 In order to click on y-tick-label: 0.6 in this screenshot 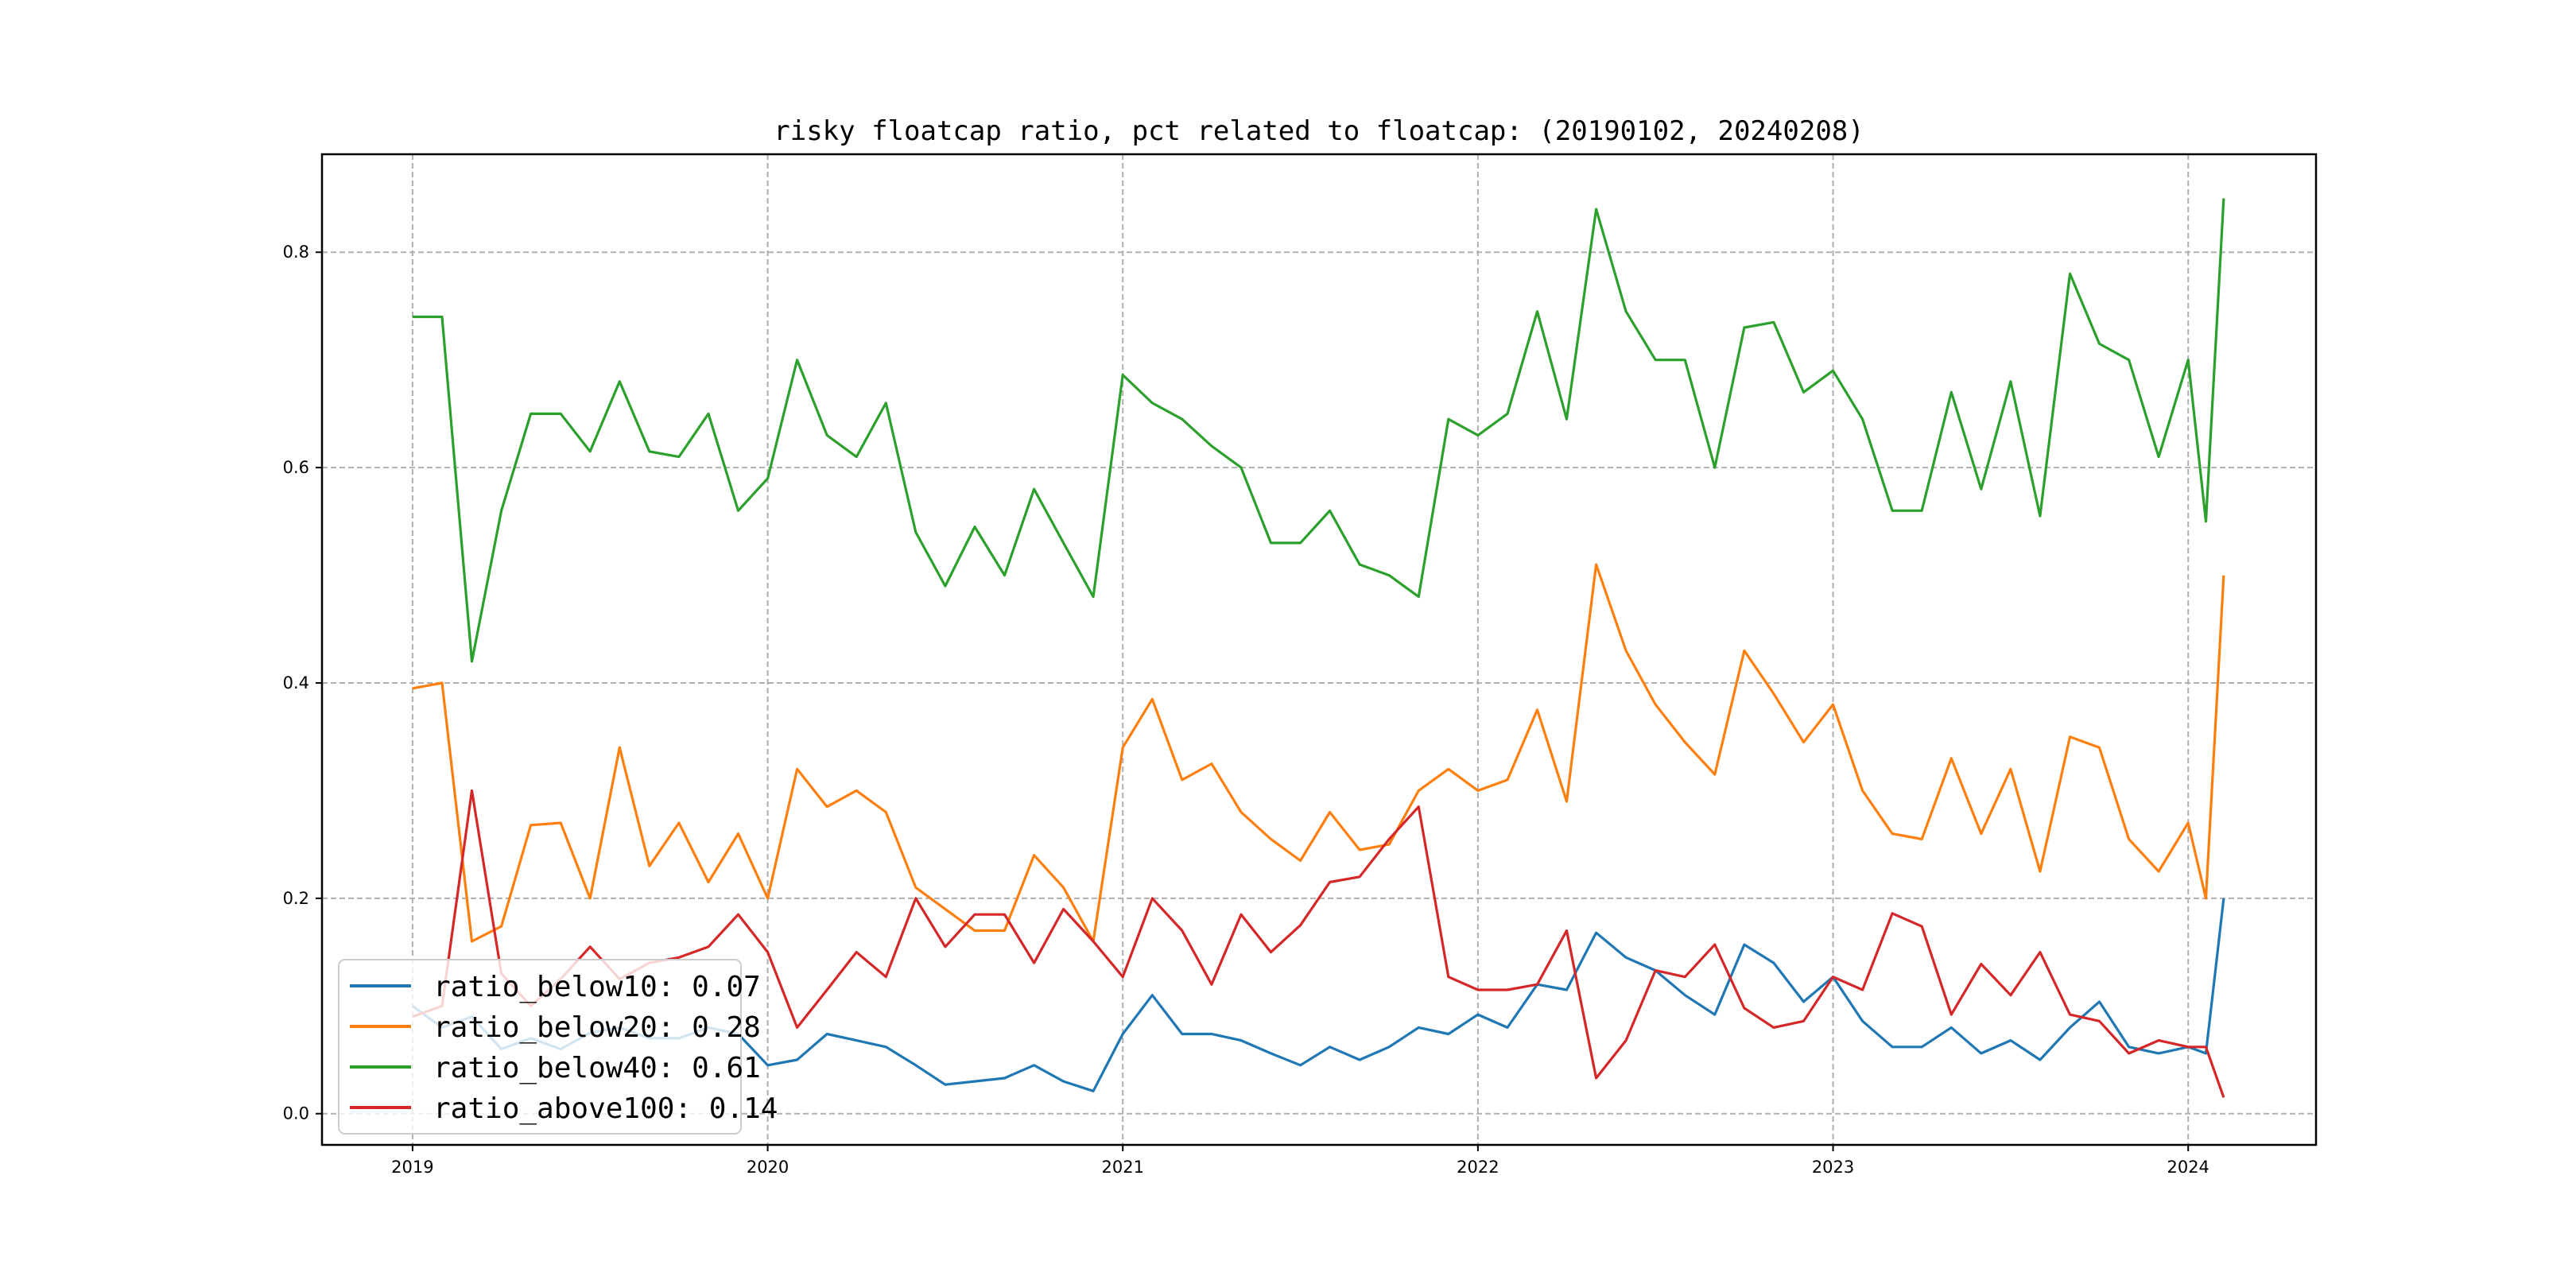, I will do `click(296, 467)`.